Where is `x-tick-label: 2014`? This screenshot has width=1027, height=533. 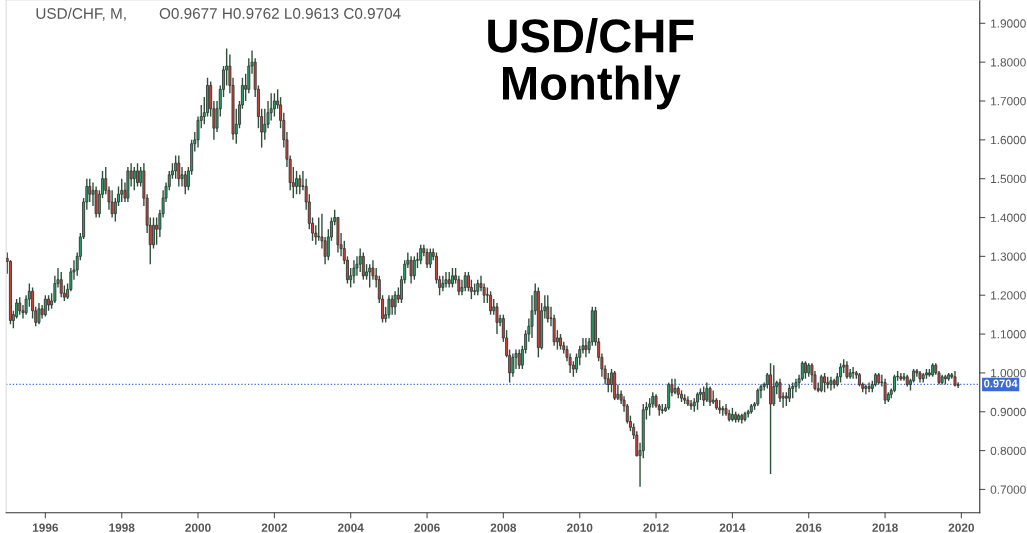 x-tick-label: 2014 is located at coordinates (732, 527).